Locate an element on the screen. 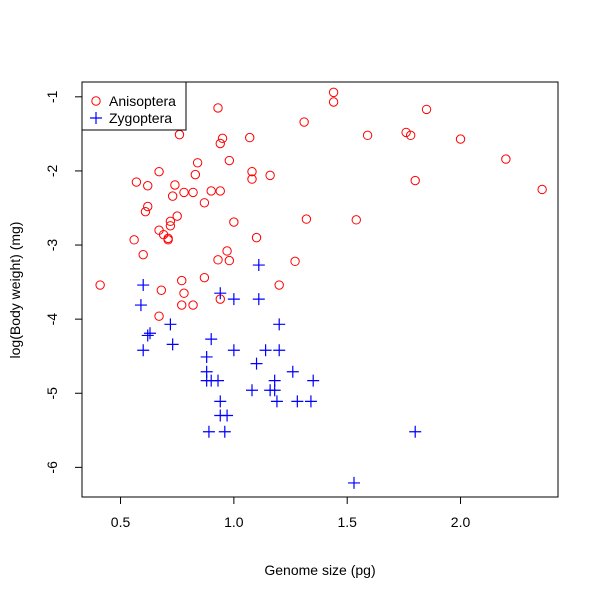 This screenshot has height=600, width=600. legend-box is located at coordinates (134, 106).